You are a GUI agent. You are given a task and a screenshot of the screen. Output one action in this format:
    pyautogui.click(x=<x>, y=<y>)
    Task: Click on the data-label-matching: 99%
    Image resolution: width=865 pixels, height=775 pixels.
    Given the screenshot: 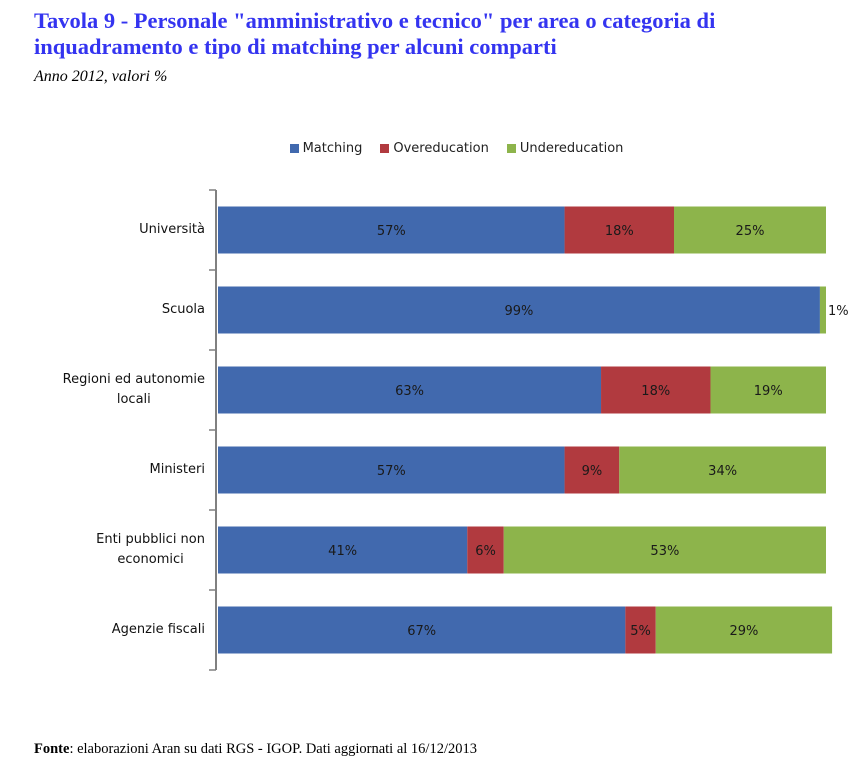 What is the action you would take?
    pyautogui.click(x=519, y=311)
    